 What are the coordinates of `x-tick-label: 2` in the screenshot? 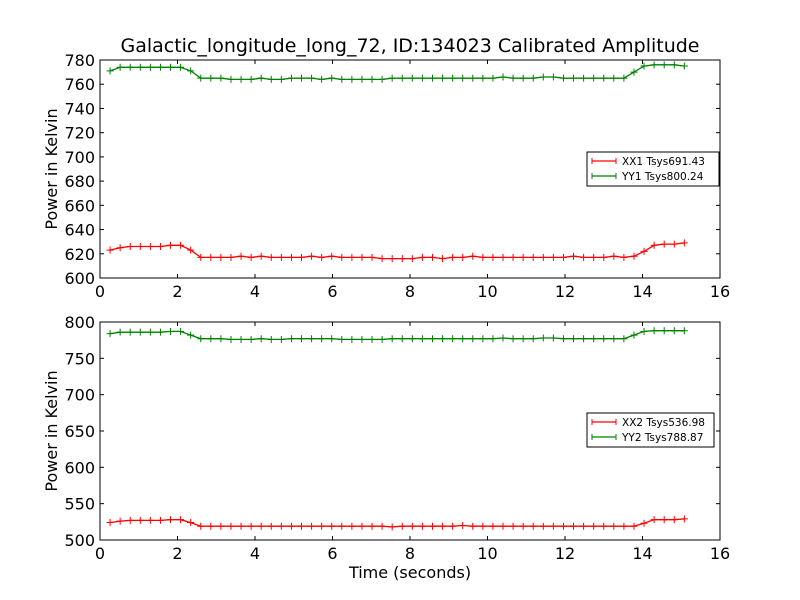 It's located at (177, 291).